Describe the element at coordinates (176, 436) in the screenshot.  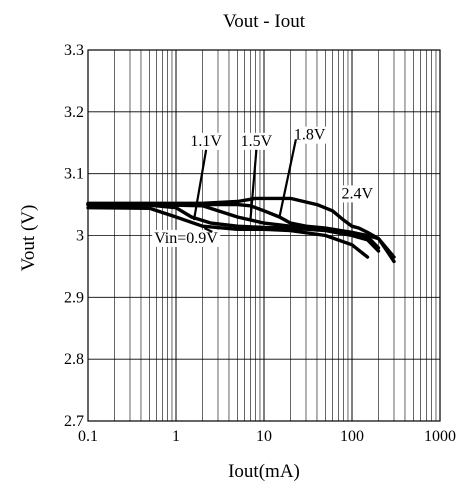
I see `x-tick-label: 1` at that location.